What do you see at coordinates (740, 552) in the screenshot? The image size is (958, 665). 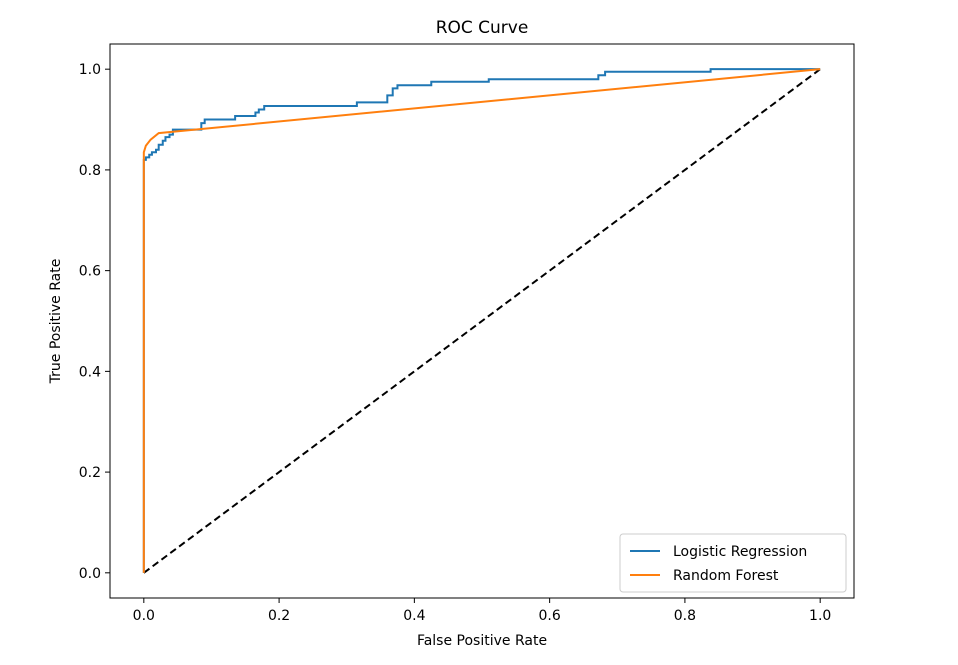 I see `legend-label-logistic-regression: Logistic Regression` at bounding box center [740, 552].